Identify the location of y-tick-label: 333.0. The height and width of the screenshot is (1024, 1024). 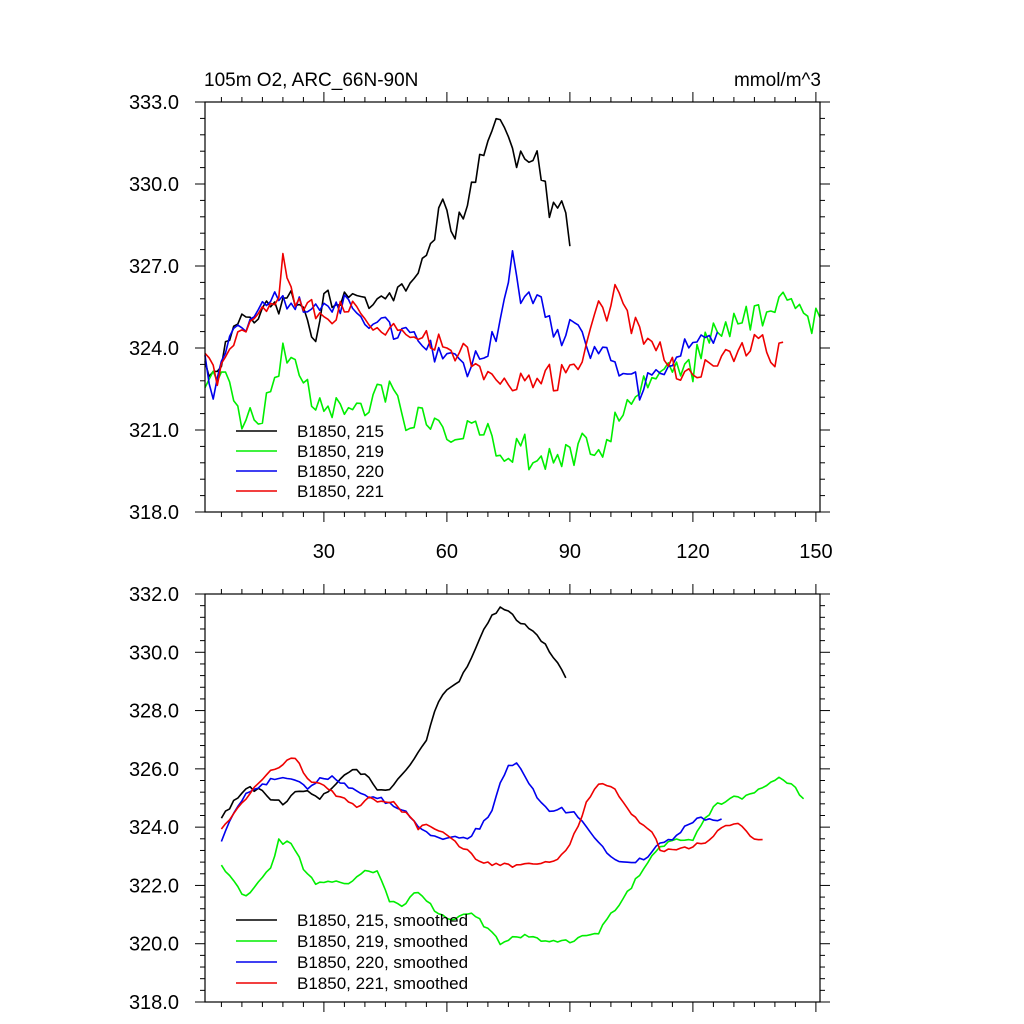
(154, 103).